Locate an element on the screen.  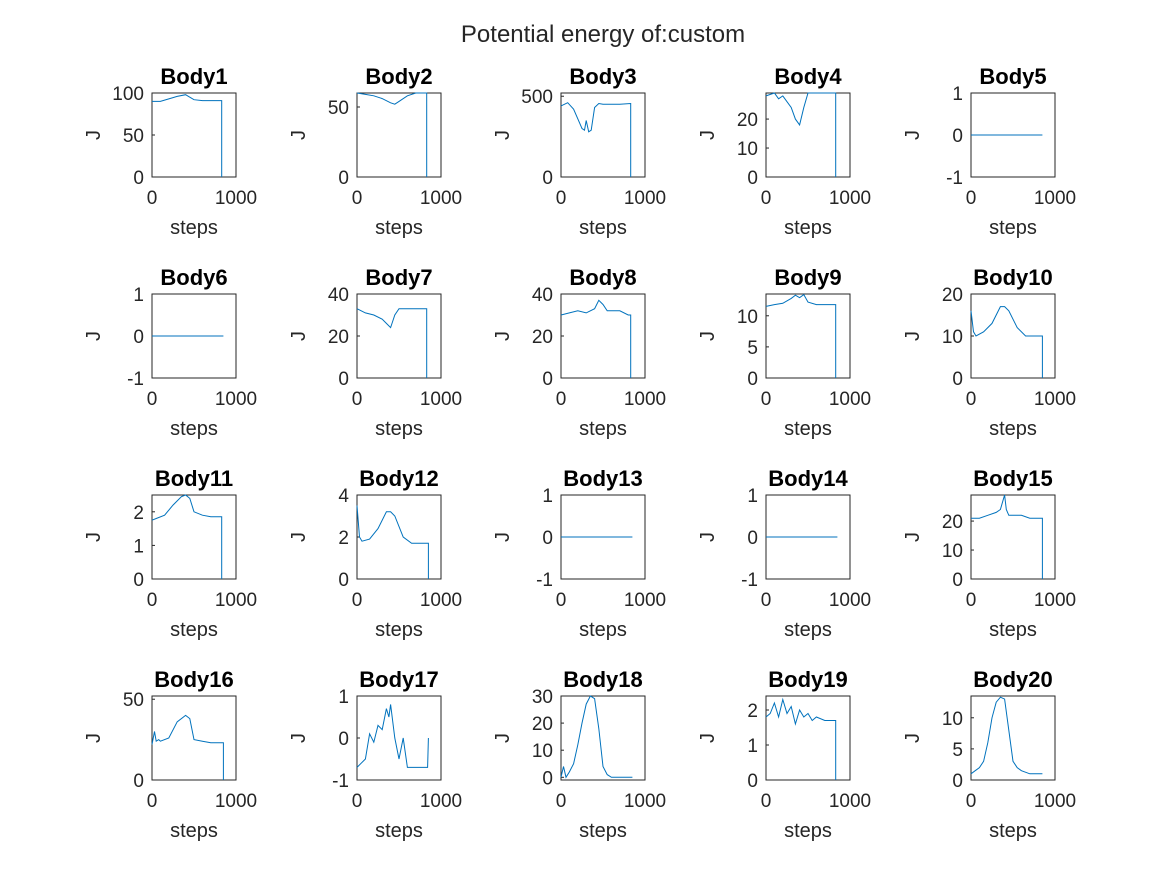
subplot-8: Body8 0 1000 0 20 40 steps J is located at coordinates (579, 352).